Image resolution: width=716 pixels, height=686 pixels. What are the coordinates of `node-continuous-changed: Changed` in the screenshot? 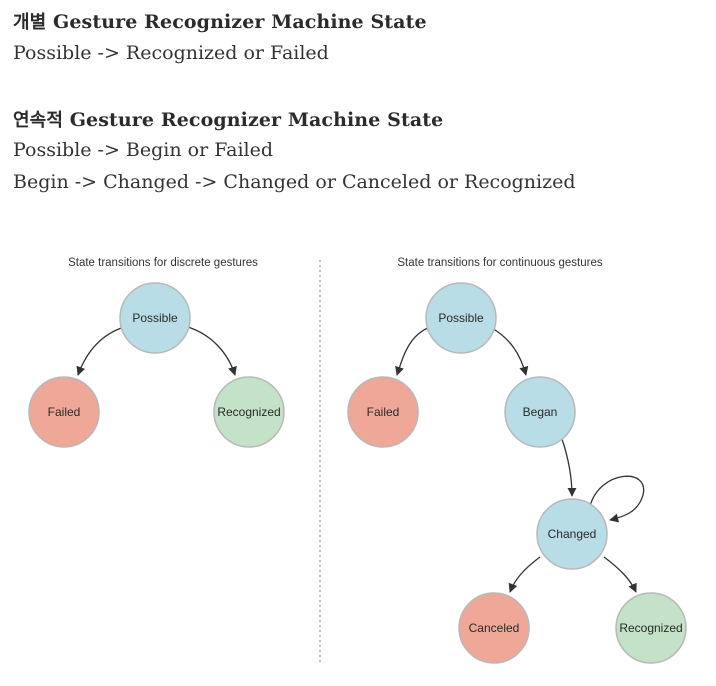 It's located at (572, 534).